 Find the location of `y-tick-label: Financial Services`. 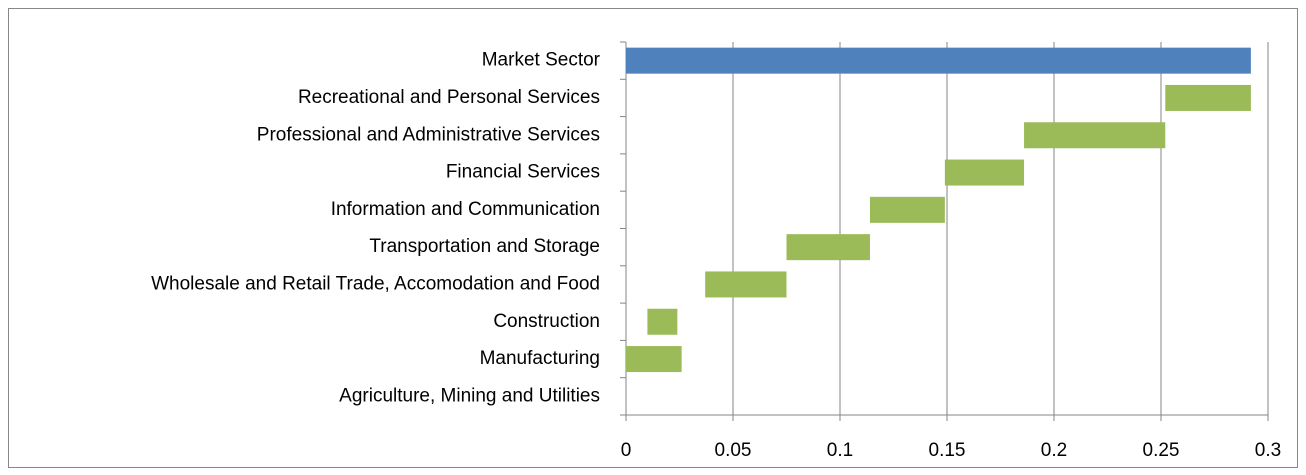

y-tick-label: Financial Services is located at coordinates (523, 172).